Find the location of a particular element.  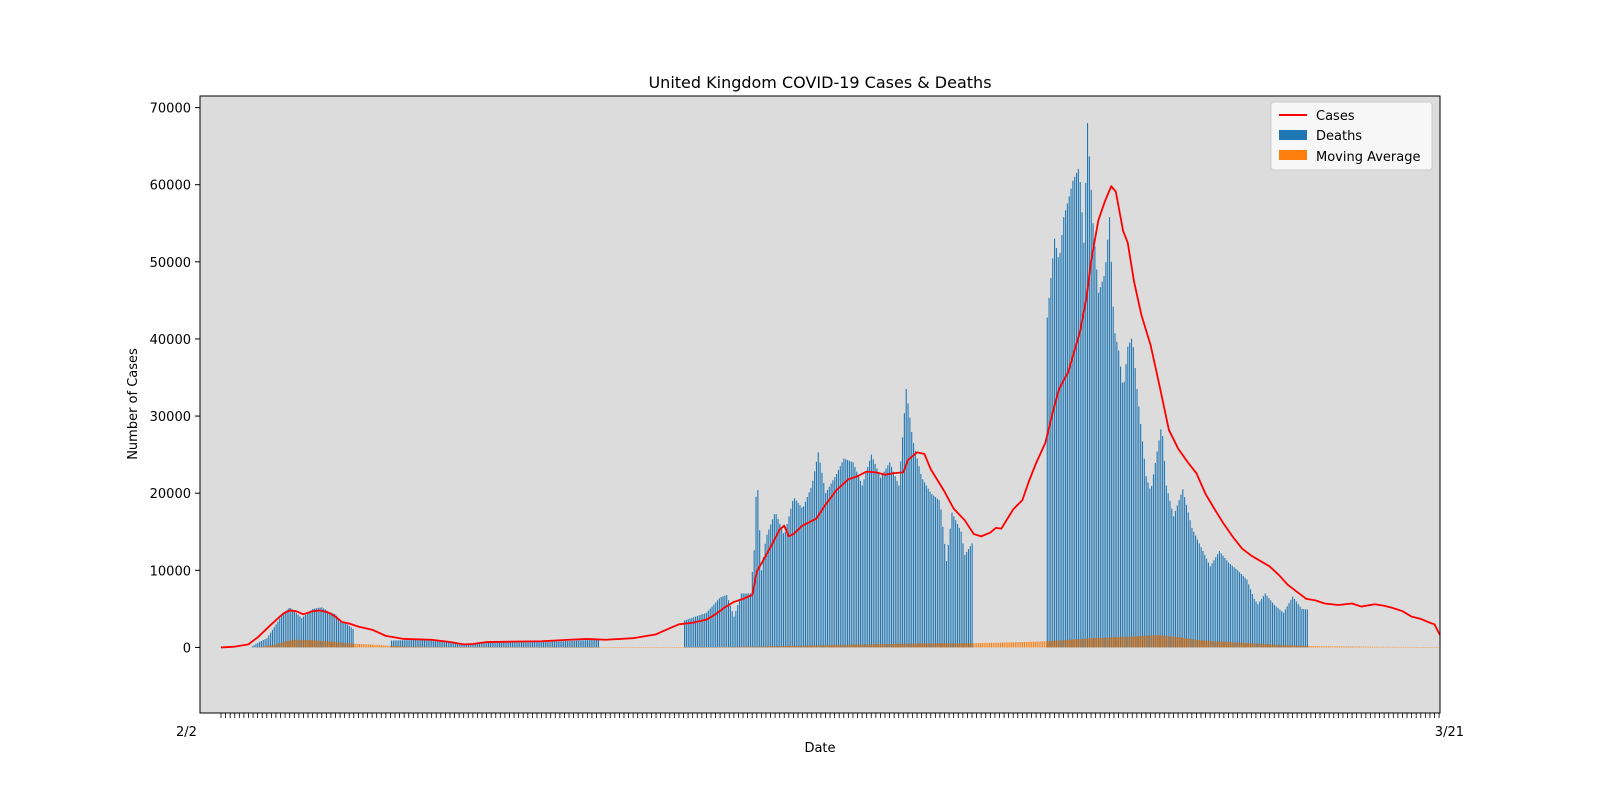

y-tick-label-1: 10000 is located at coordinates (170, 571).